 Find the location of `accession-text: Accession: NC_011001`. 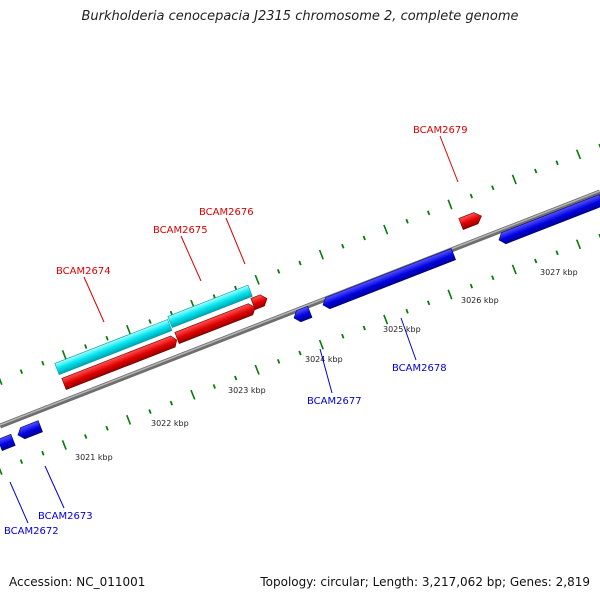

accession-text: Accession: NC_011001 is located at coordinates (77, 582).